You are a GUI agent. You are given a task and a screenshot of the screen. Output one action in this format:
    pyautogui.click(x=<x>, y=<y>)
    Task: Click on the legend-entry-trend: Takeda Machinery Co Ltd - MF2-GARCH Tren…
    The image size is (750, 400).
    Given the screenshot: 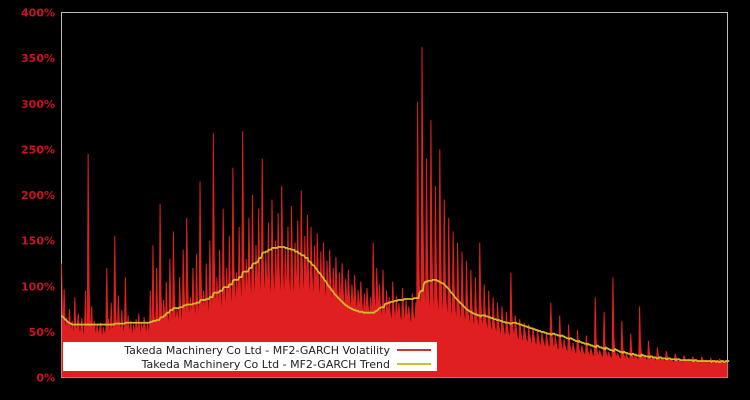 What is the action you would take?
    pyautogui.click(x=250, y=364)
    